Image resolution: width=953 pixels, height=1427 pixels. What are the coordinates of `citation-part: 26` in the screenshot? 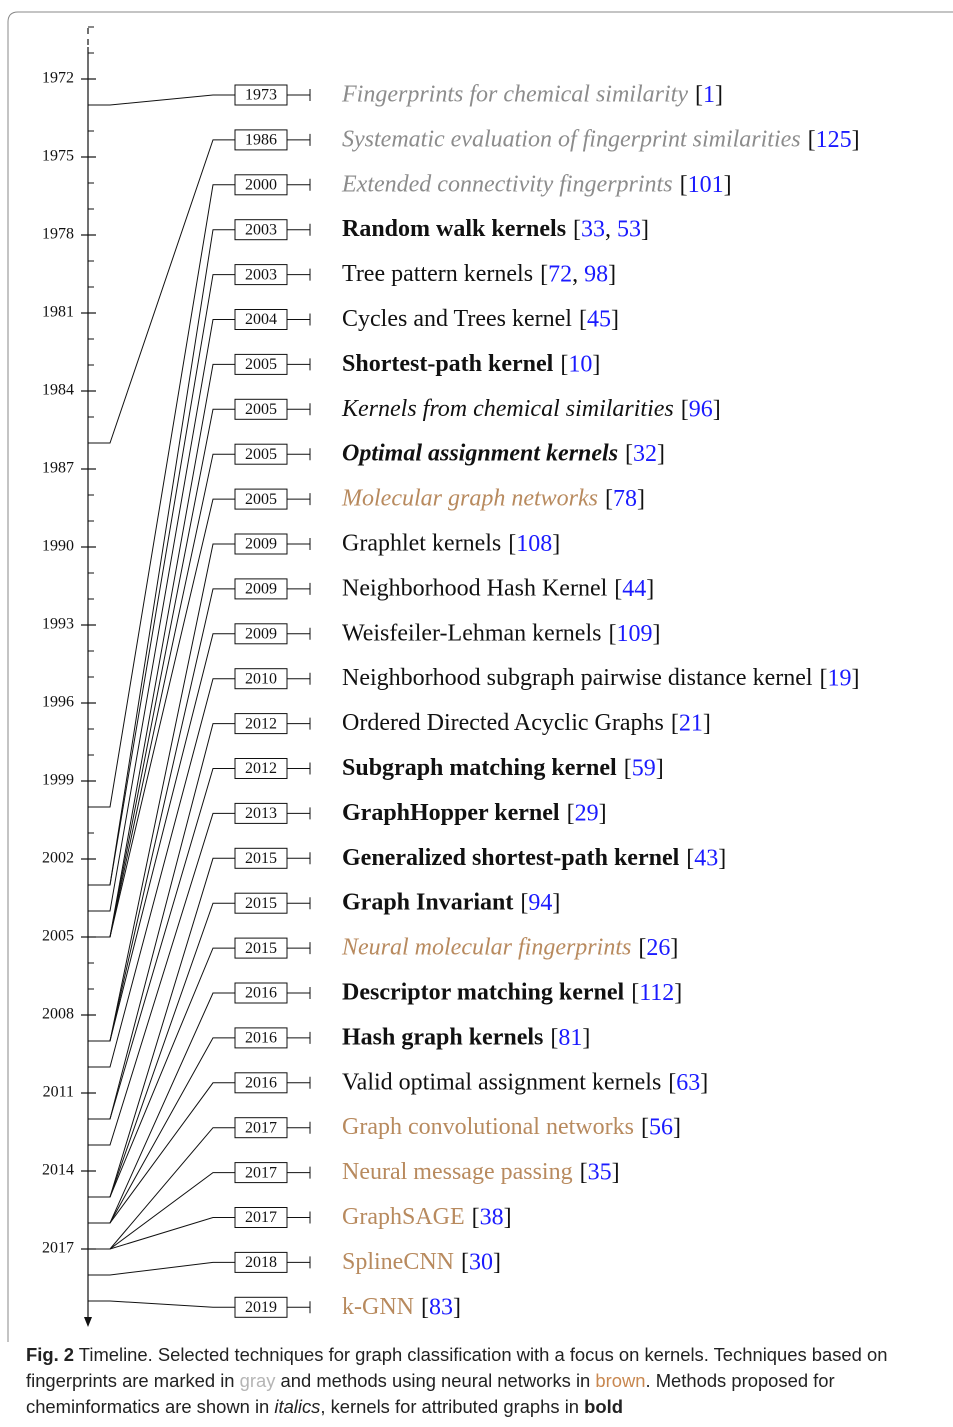 It's located at (658, 948).